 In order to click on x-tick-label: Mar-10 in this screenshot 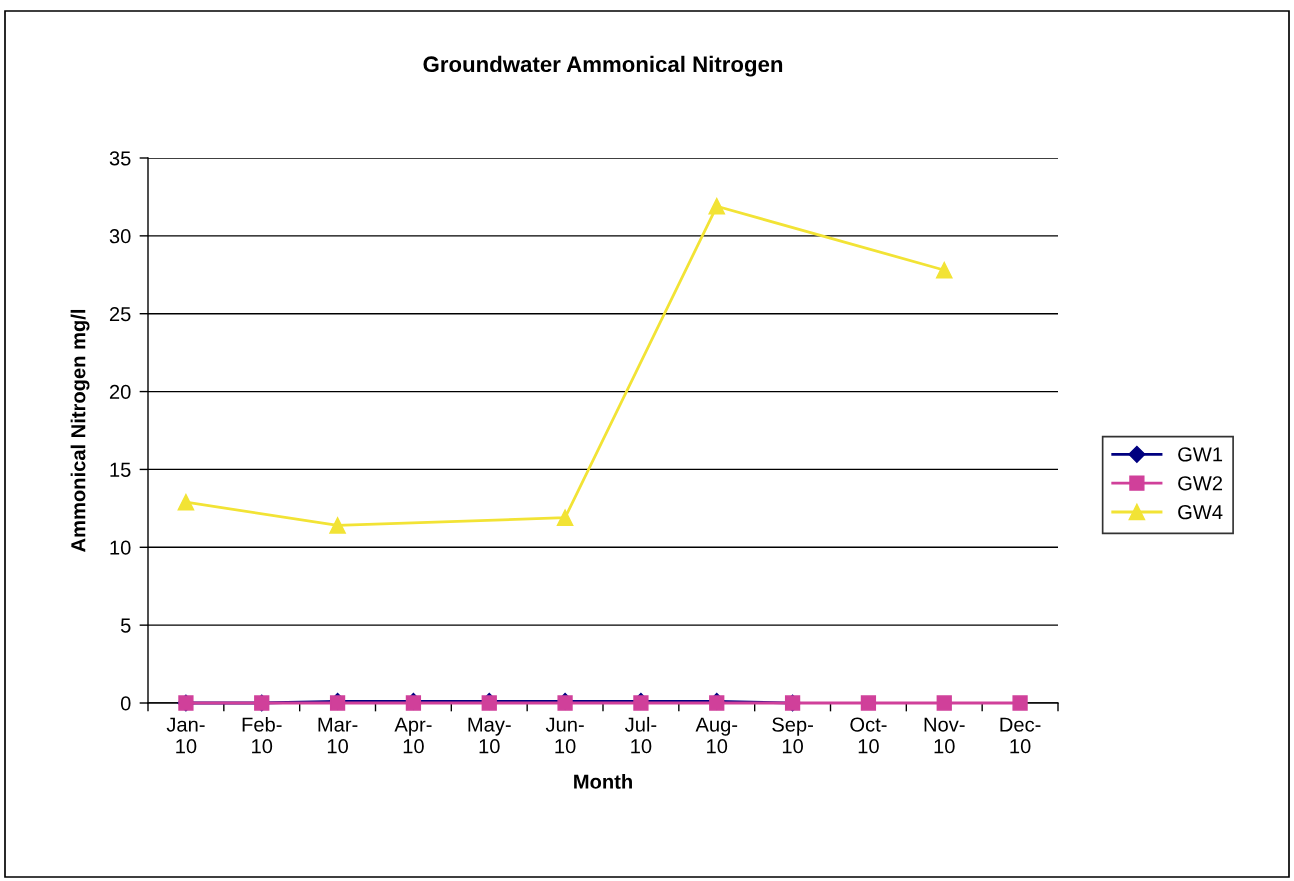, I will do `click(338, 735)`.